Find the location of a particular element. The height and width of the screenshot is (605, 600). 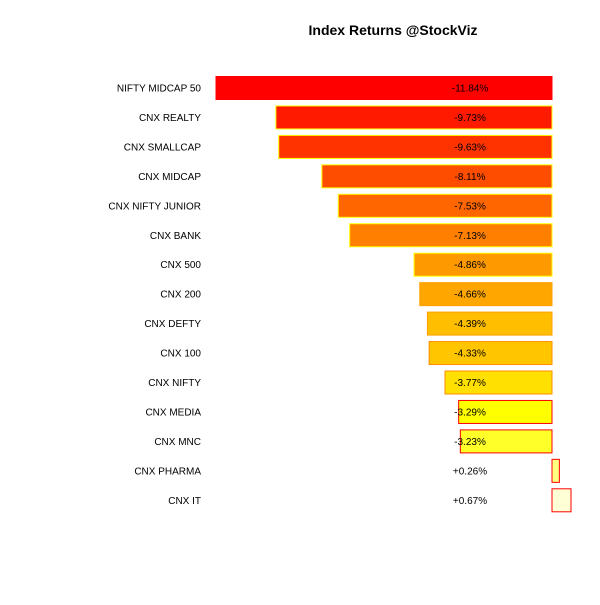

category-label: CNX 500 is located at coordinates (180, 265).